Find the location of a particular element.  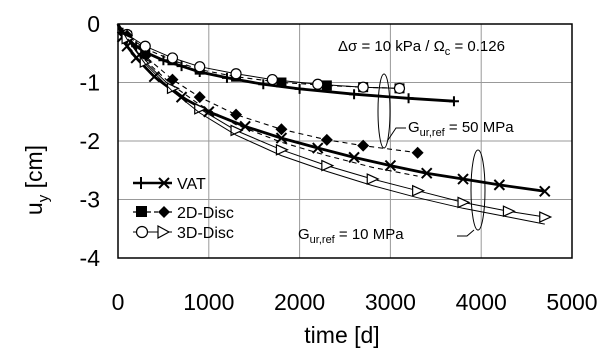

g50-bracket is located at coordinates (391, 111).